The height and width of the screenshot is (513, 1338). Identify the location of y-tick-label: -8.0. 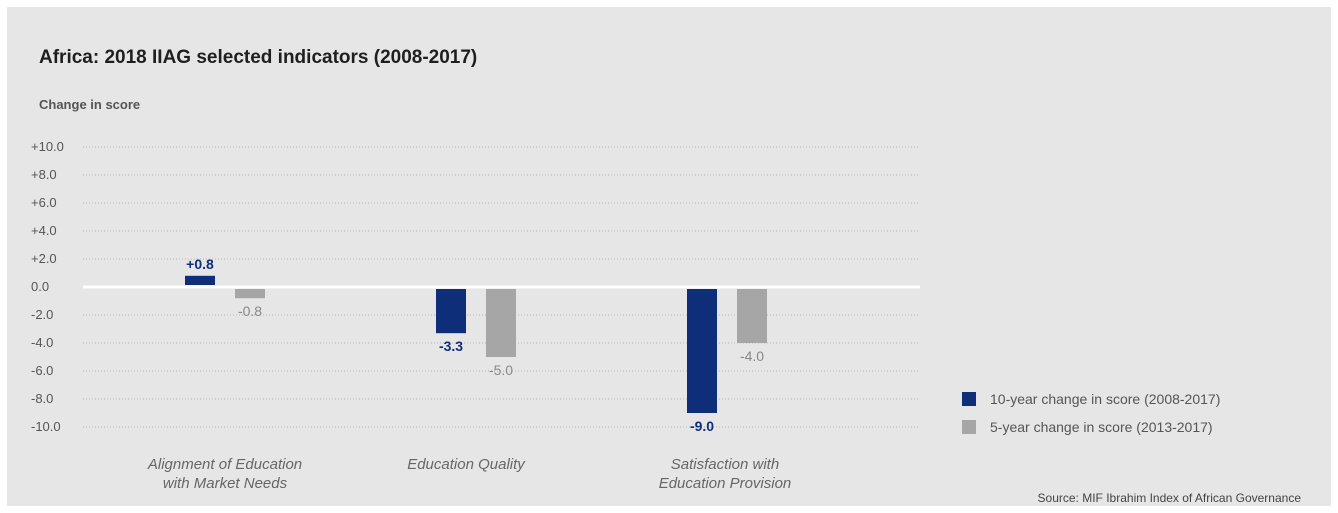
(42, 398).